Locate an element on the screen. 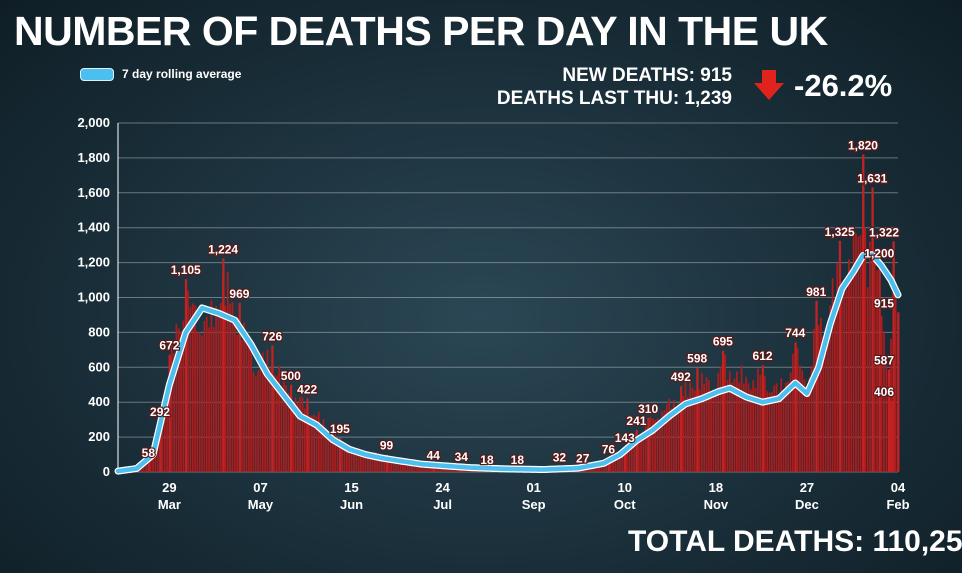 The height and width of the screenshot is (573, 962). total-deaths: TOTAL DEATHS: 110,250 is located at coordinates (795, 541).